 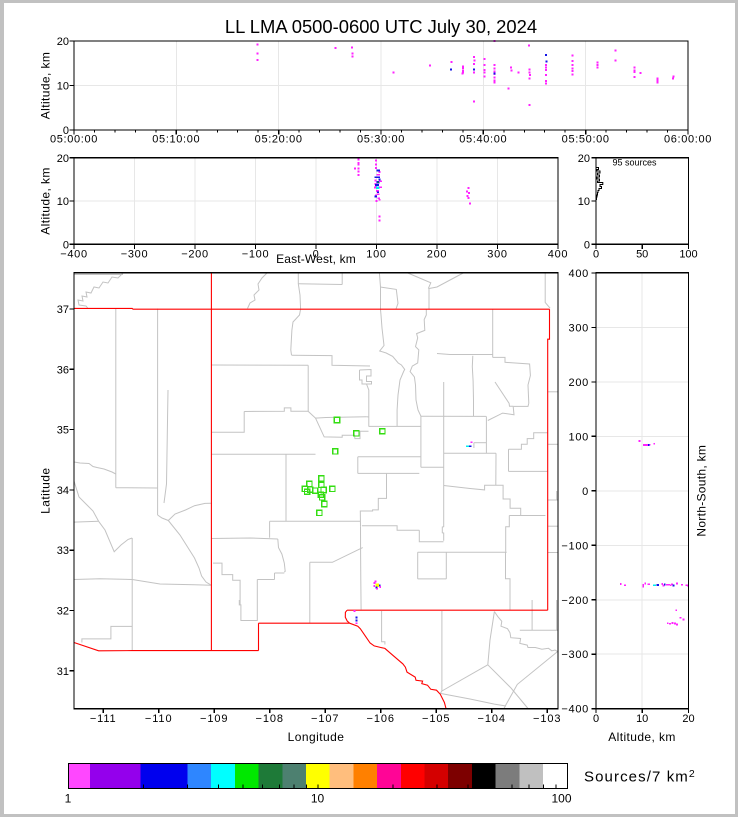 I want to click on svg-text: −108, so click(x=270, y=719).